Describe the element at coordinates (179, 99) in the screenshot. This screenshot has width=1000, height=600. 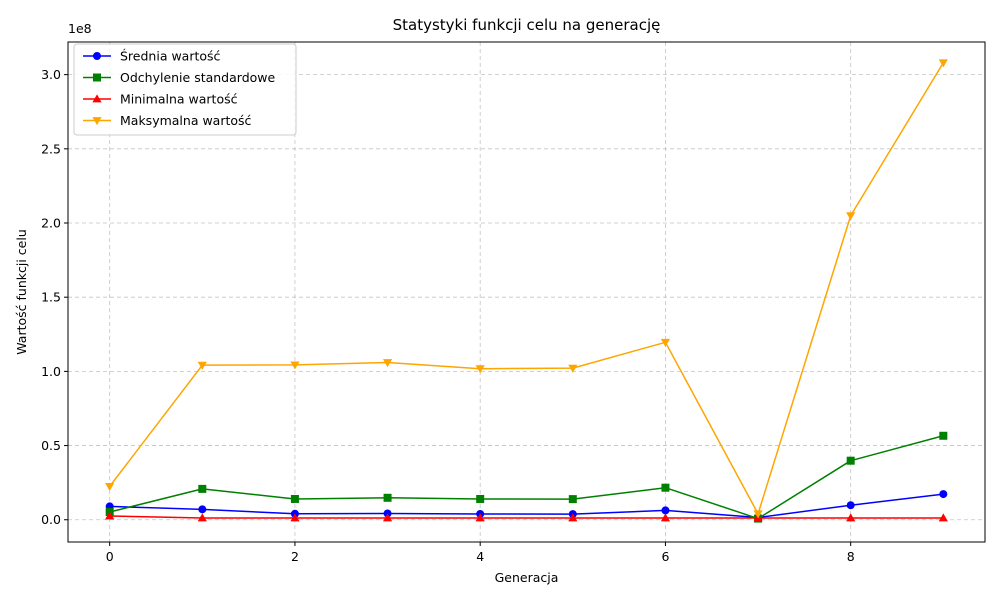
I see `legend-label: Minimalna wartość` at that location.